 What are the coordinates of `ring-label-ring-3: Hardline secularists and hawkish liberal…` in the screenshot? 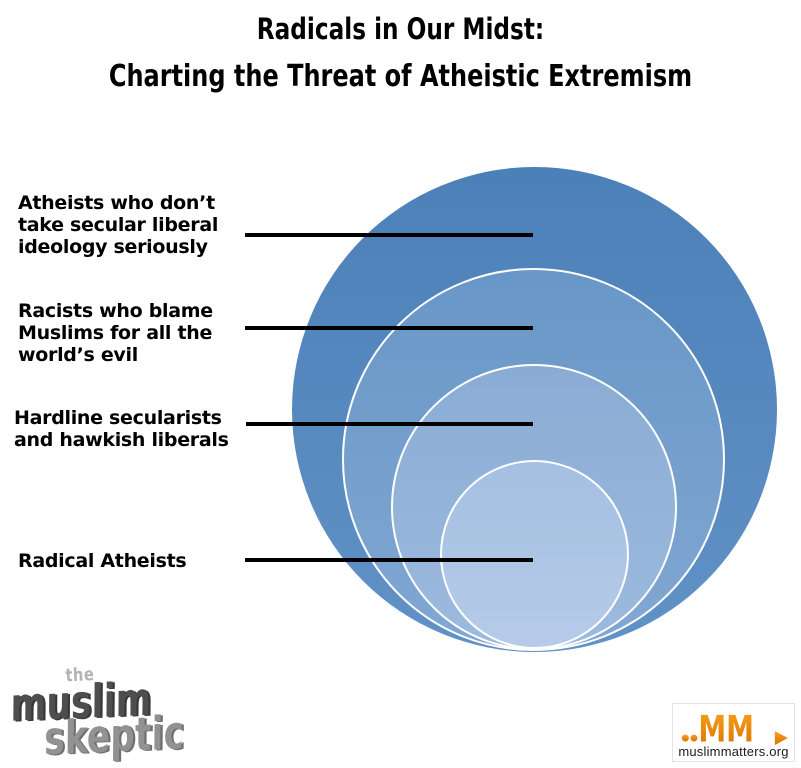 It's located at (121, 429).